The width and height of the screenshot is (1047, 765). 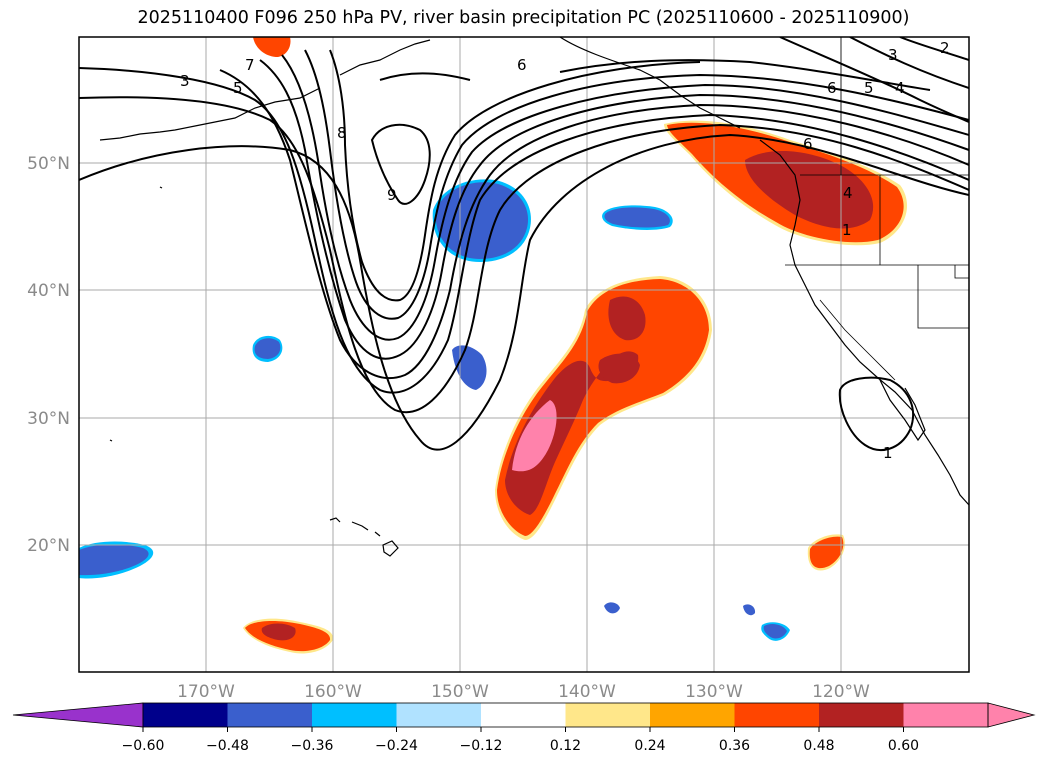 I want to click on lat-label: 50°N, so click(x=48, y=164).